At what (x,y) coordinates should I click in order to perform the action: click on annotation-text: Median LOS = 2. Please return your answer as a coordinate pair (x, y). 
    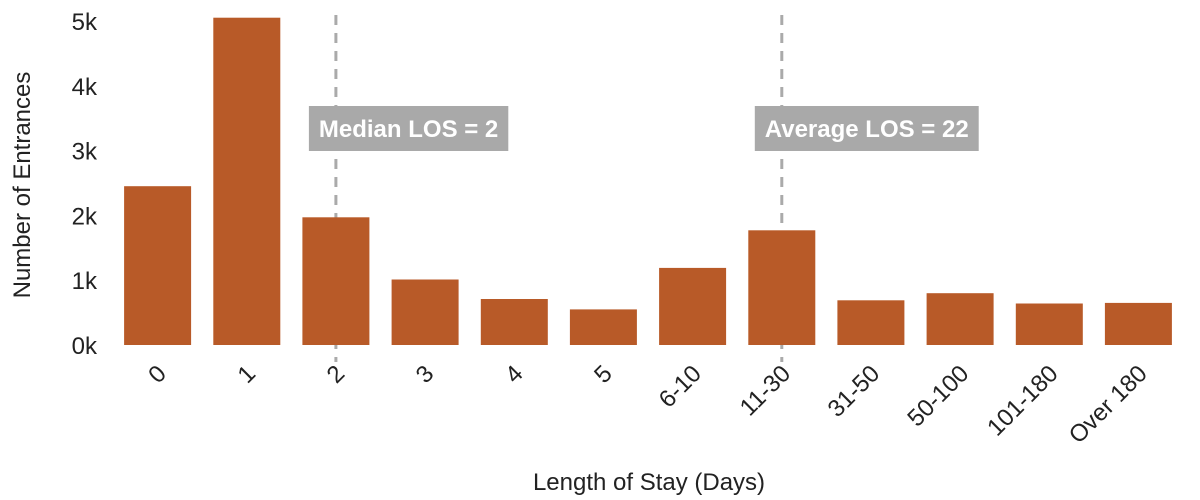
    Looking at the image, I should click on (408, 129).